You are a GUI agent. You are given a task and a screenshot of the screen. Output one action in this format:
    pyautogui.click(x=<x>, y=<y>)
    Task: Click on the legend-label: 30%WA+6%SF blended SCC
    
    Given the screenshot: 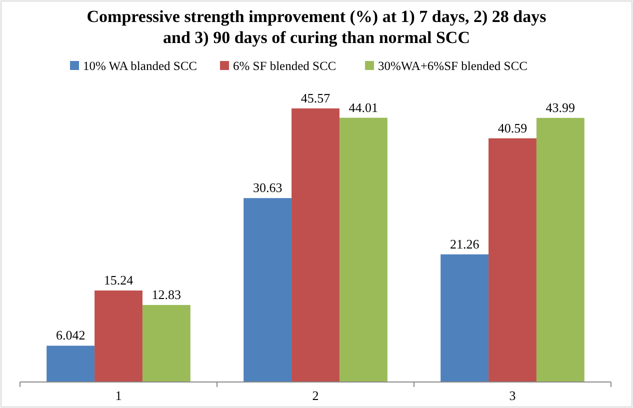 What is the action you would take?
    pyautogui.click(x=453, y=66)
    